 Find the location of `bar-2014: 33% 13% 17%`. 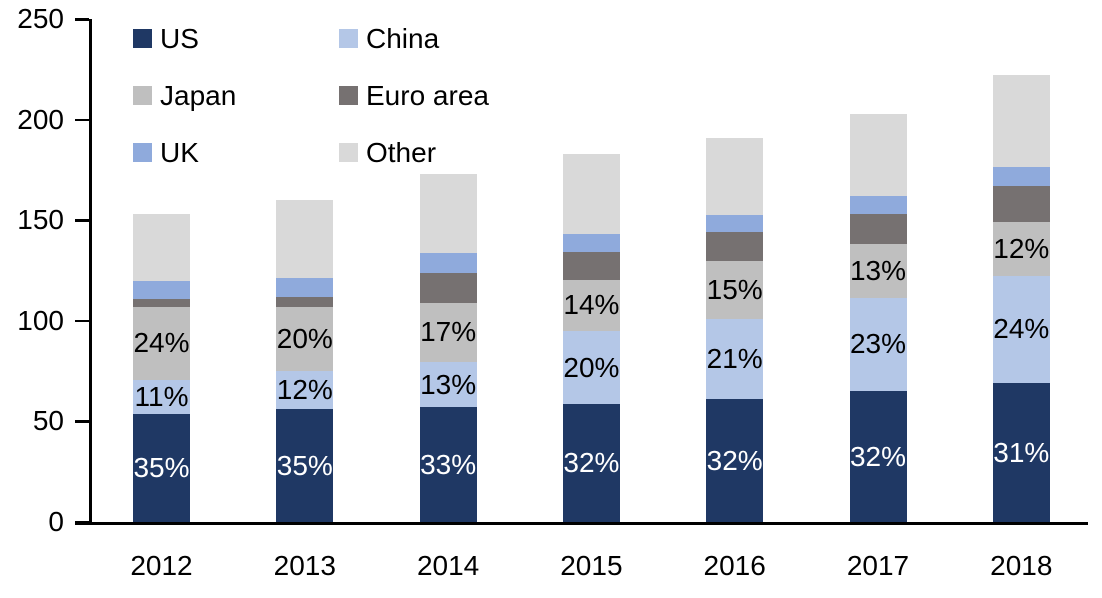

bar-2014: 33% 13% 17% is located at coordinates (448, 347).